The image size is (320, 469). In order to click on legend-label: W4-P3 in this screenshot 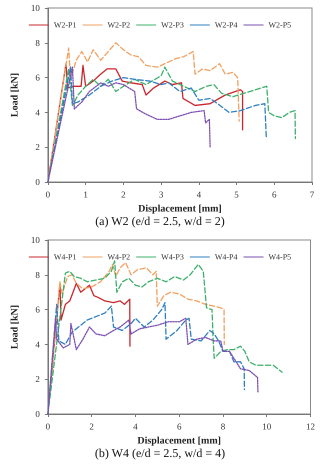, I will do `click(172, 257)`.